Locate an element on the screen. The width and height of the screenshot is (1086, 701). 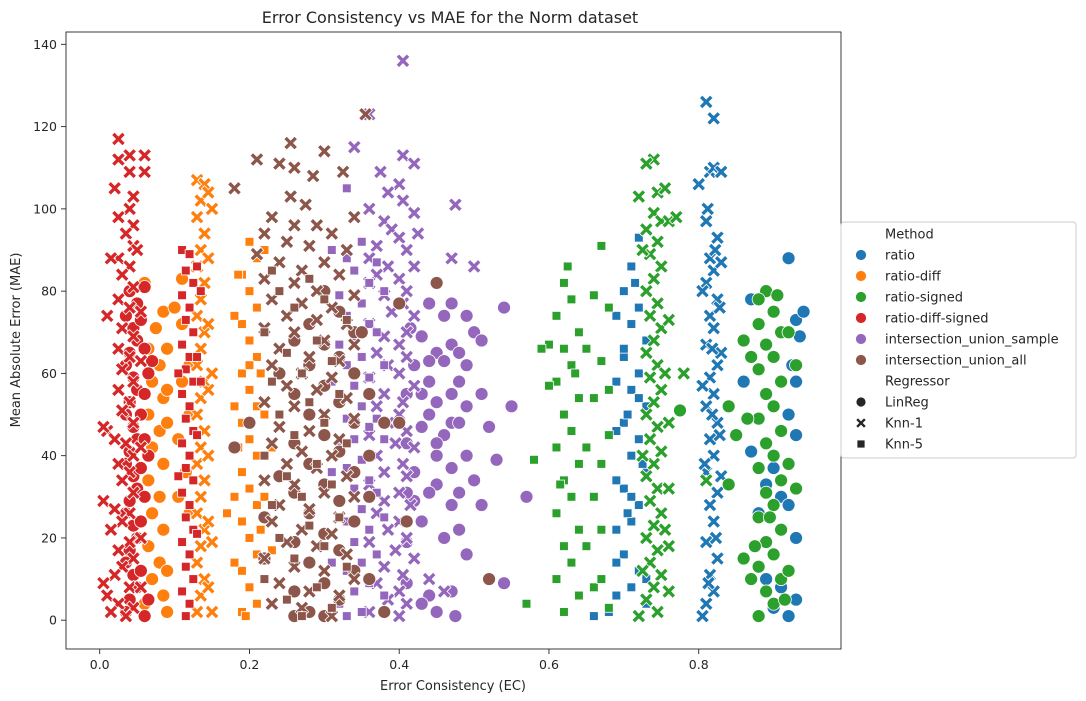
legend-marker is located at coordinates (861, 402).